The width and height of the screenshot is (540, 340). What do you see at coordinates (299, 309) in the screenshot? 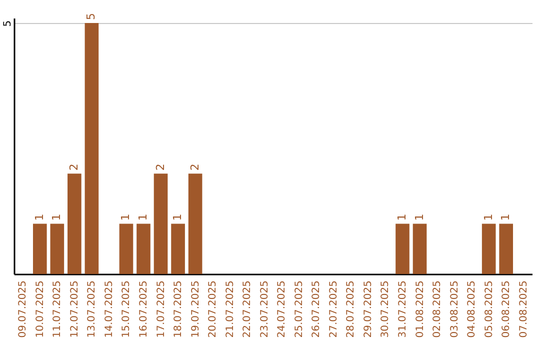
I see `x-tick-label: 25.07.2025` at bounding box center [299, 309].